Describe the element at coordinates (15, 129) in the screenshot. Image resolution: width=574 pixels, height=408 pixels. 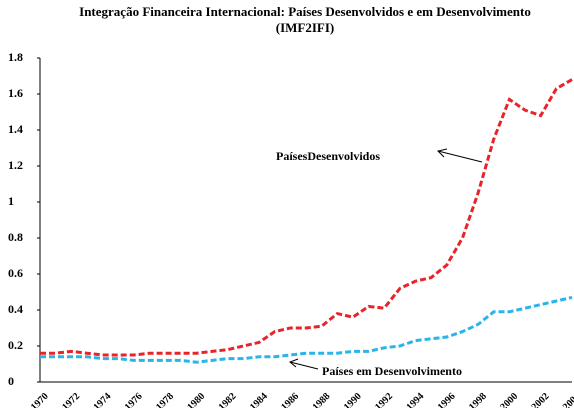
I see `y-tick-label: 1.4` at that location.